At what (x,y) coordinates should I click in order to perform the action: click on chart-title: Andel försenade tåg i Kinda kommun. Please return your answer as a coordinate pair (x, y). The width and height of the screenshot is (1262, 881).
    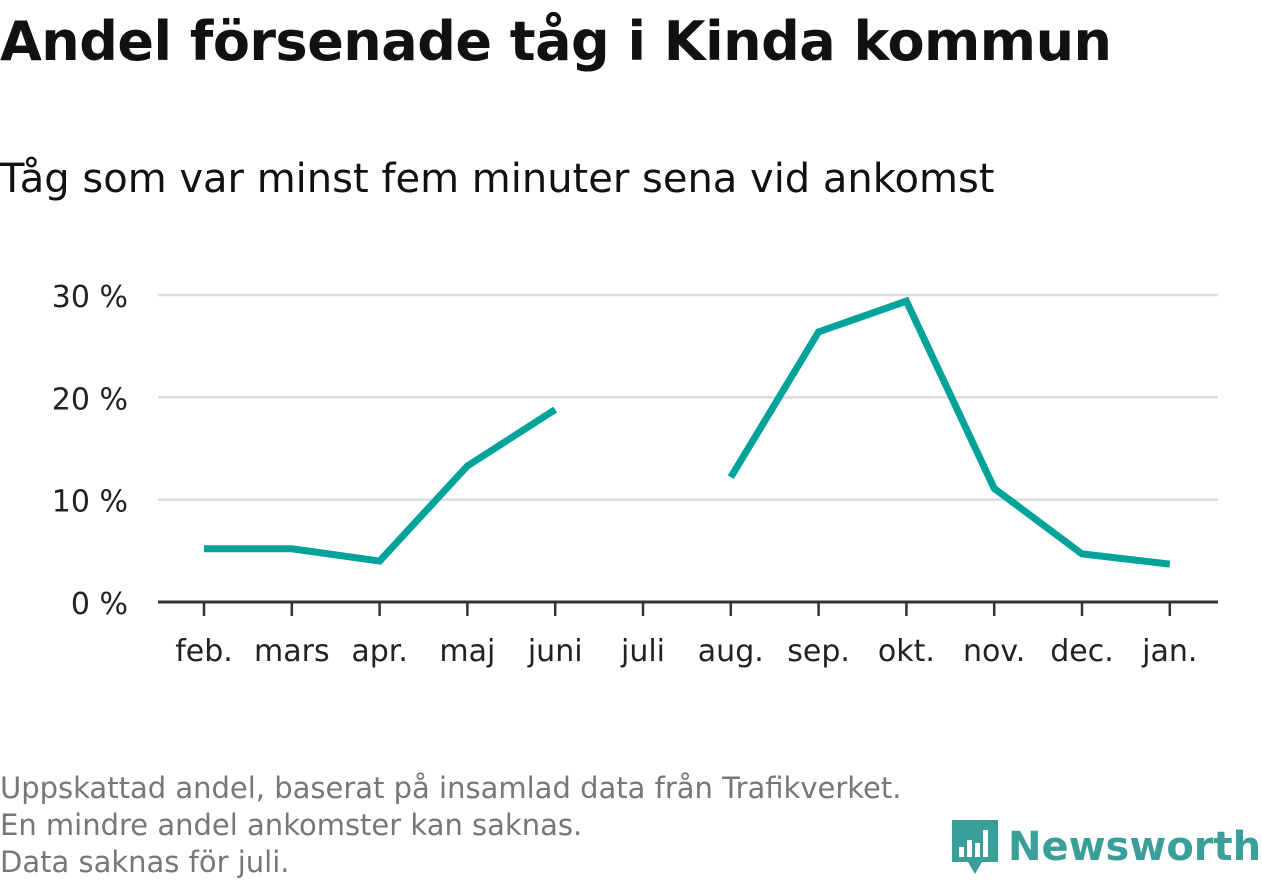
    Looking at the image, I should click on (556, 41).